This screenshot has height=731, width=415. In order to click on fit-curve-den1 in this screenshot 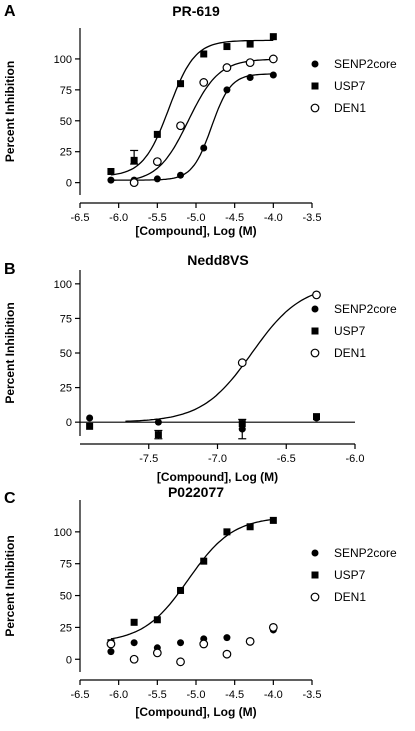, I will do `click(221, 357)`.